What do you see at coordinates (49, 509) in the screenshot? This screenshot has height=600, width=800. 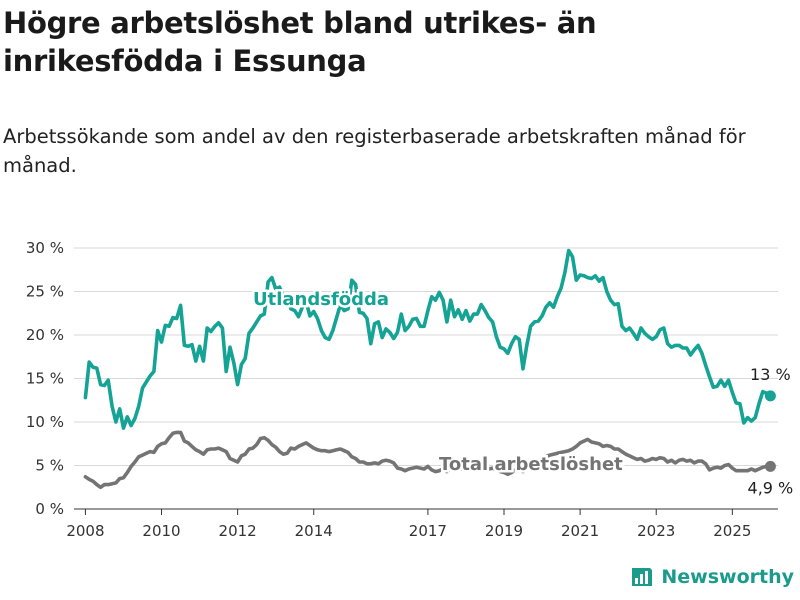 I see `y-tick-label: 0 %` at bounding box center [49, 509].